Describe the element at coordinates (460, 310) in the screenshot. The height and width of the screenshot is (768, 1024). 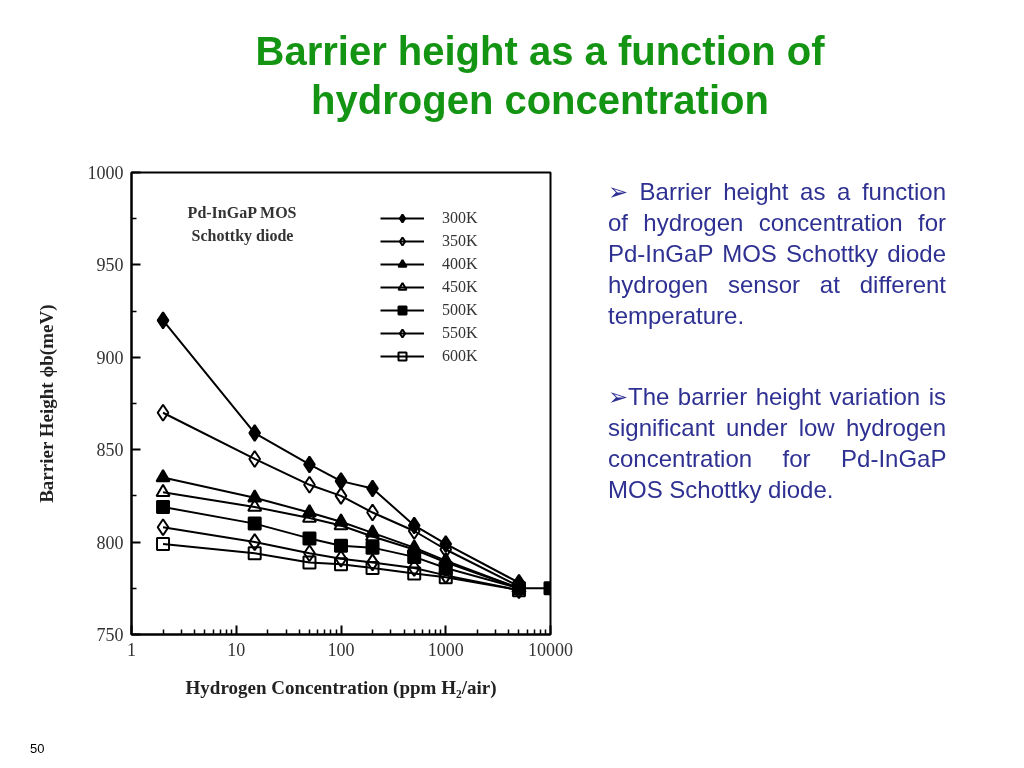
I see `legend-label: 500K` at that location.